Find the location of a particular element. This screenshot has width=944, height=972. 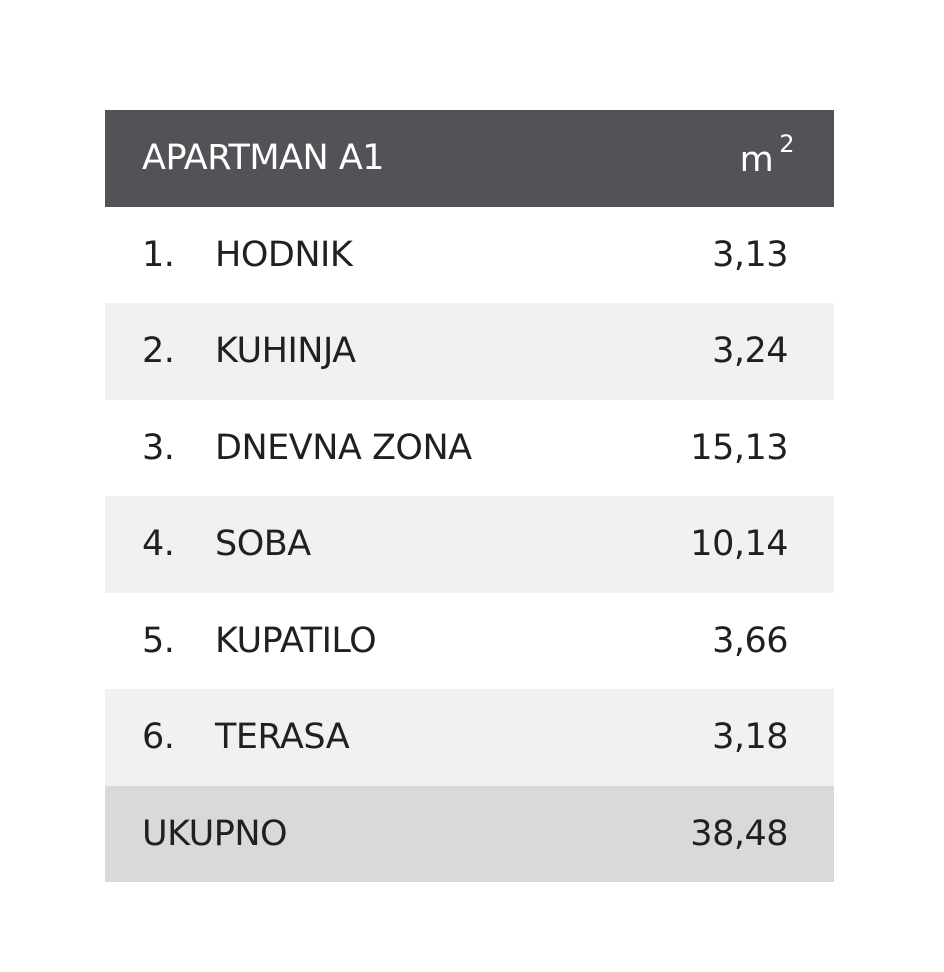

room-name: TERASA is located at coordinates (282, 737).